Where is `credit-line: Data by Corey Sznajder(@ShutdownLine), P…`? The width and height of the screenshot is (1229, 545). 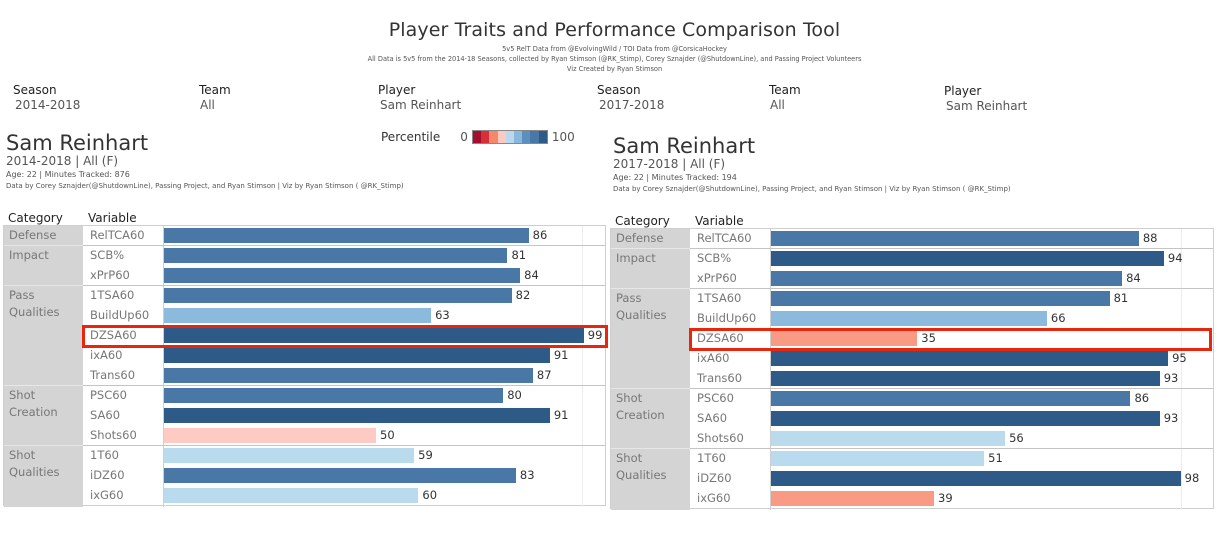
credit-line: Data by Corey Sznajder(@ShutdownLine), P… is located at coordinates (205, 186).